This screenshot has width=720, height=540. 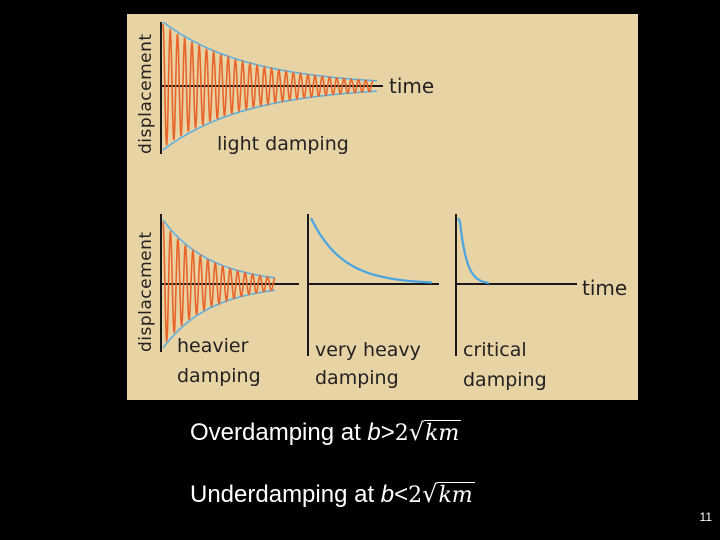 What do you see at coordinates (443, 433) in the screenshot?
I see `overdamping-radicand: km` at bounding box center [443, 433].